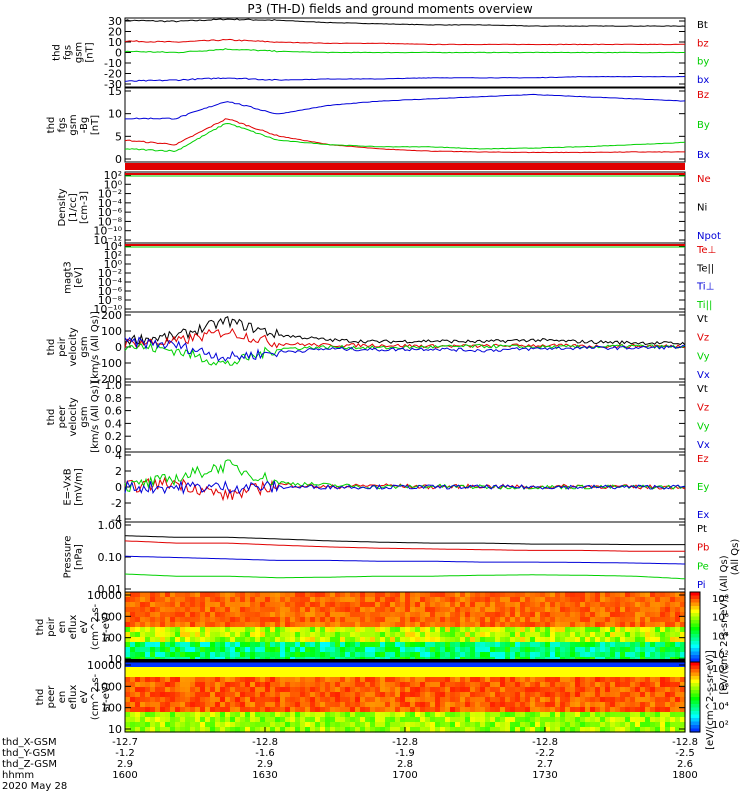 This screenshot has width=750, height=800. I want to click on x-tick-label: -1.6, so click(265, 753).